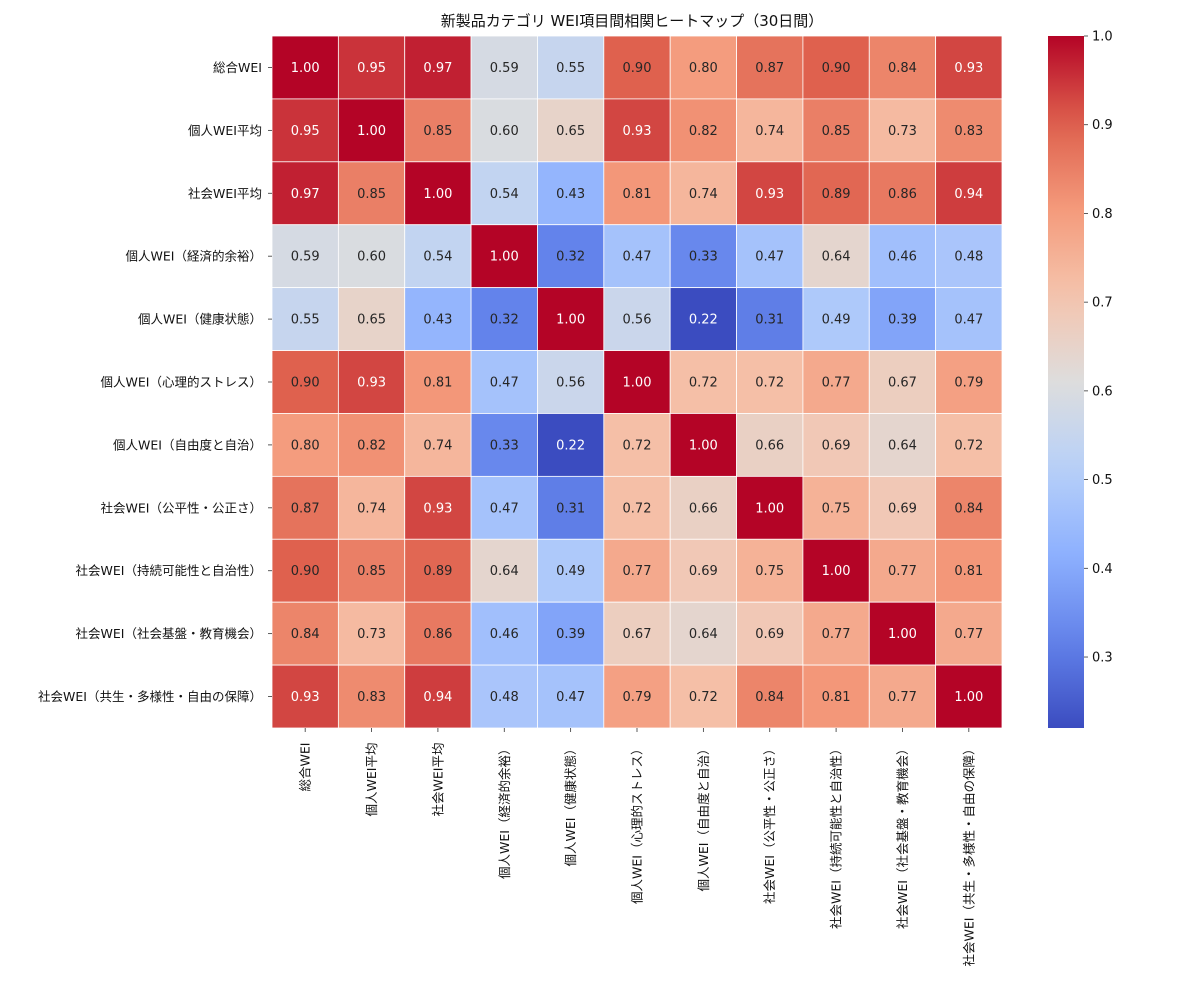 The height and width of the screenshot is (1000, 1200). I want to click on y-tick-label: 総合WEI, so click(237, 67).